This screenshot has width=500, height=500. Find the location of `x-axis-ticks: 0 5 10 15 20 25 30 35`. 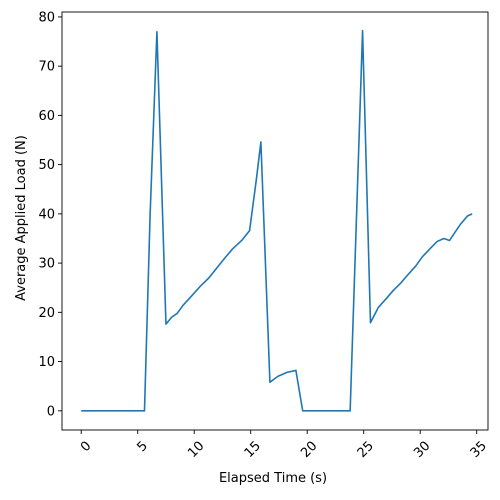

x-axis-ticks: 0 5 10 15 20 25 30 35 is located at coordinates (284, 445).